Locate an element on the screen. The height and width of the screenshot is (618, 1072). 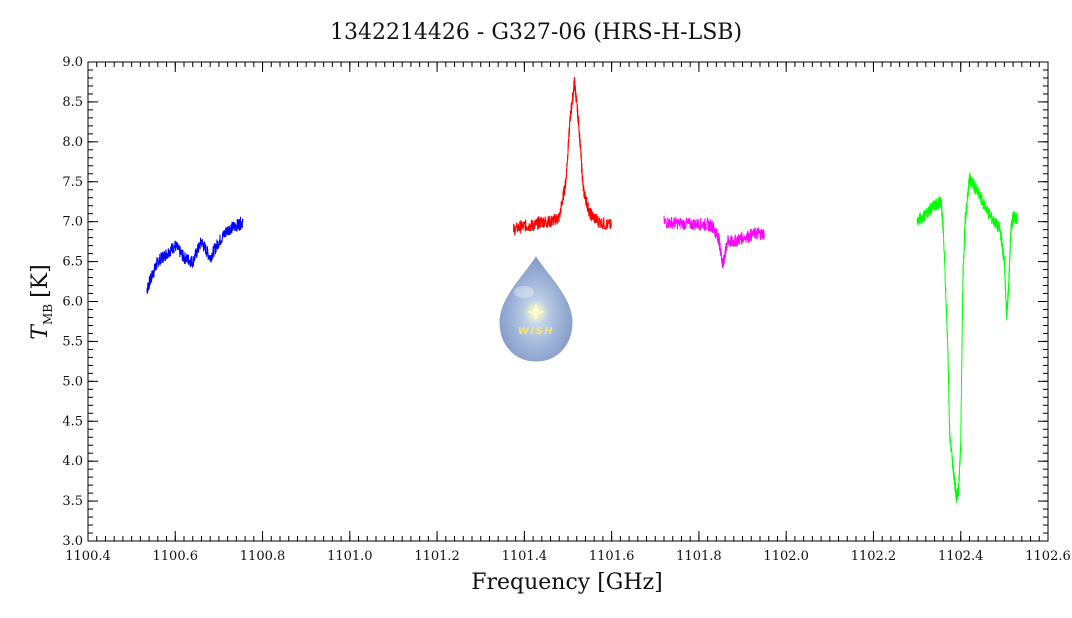
y-tick-label: 6.5 is located at coordinates (72, 262).